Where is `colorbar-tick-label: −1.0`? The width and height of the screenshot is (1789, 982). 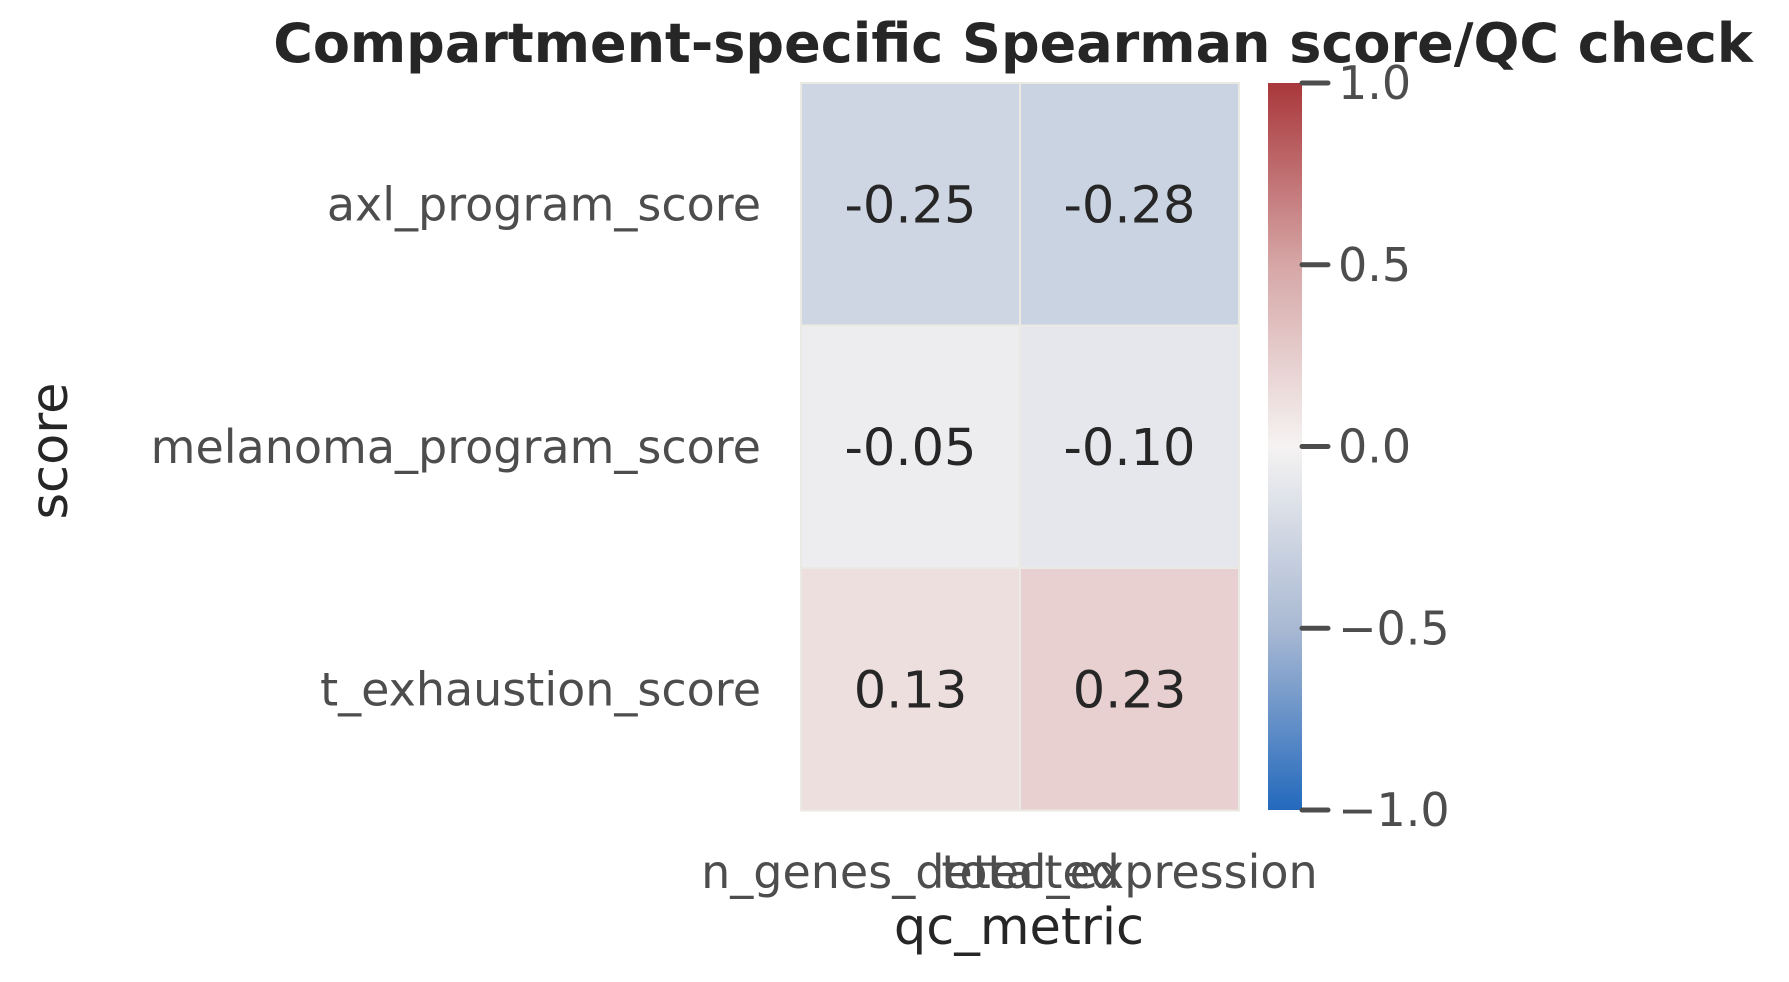 colorbar-tick-label: −1.0 is located at coordinates (1394, 810).